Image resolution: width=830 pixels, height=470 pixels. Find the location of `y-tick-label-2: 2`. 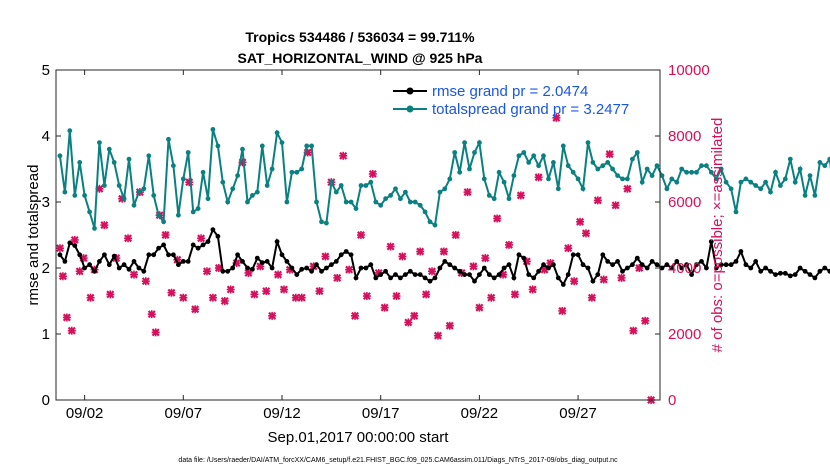

y-tick-label-2: 2 is located at coordinates (46, 268).